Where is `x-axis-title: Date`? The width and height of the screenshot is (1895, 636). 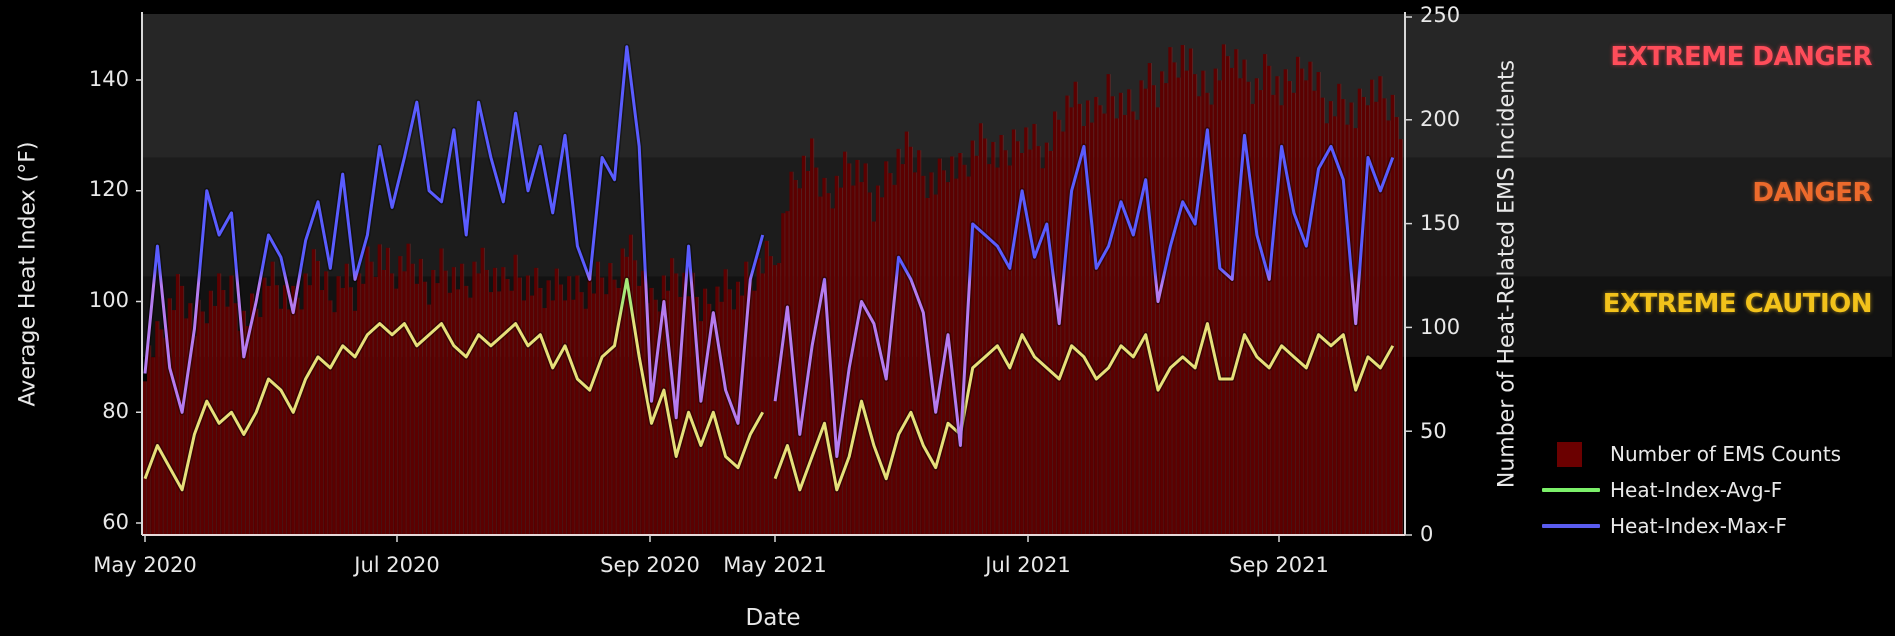
x-axis-title: Date is located at coordinates (773, 618).